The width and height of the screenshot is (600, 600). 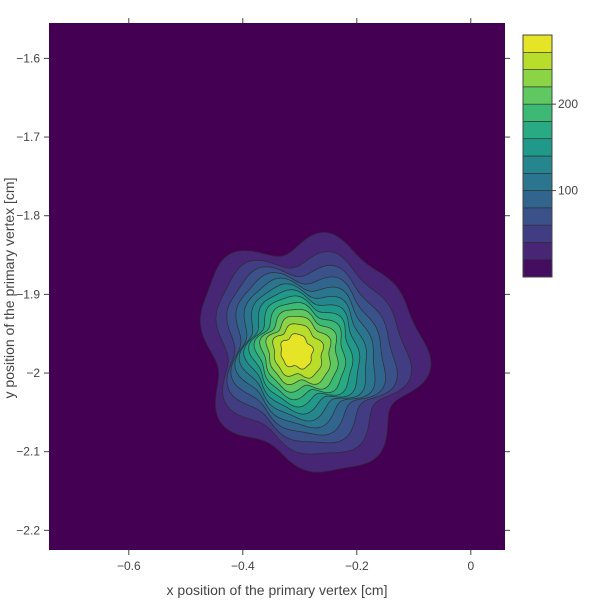 I want to click on y-tick-label: −2.1, so click(x=28, y=452).